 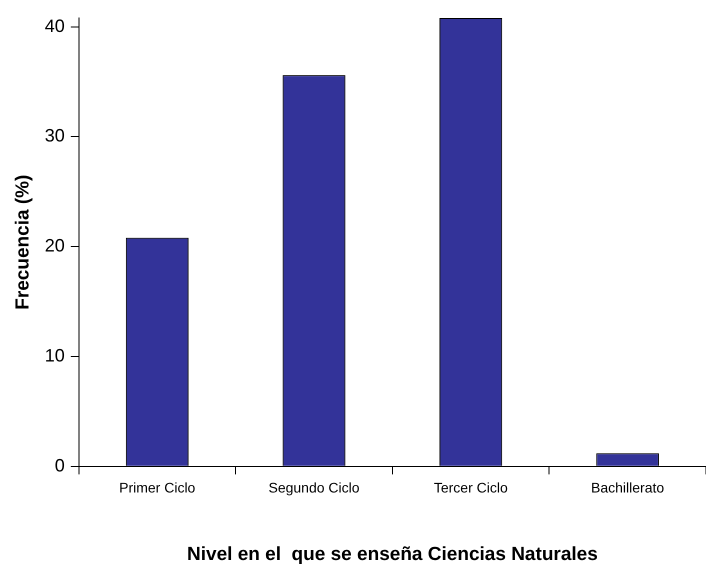 I want to click on y-tick-label: 20, so click(x=54, y=246).